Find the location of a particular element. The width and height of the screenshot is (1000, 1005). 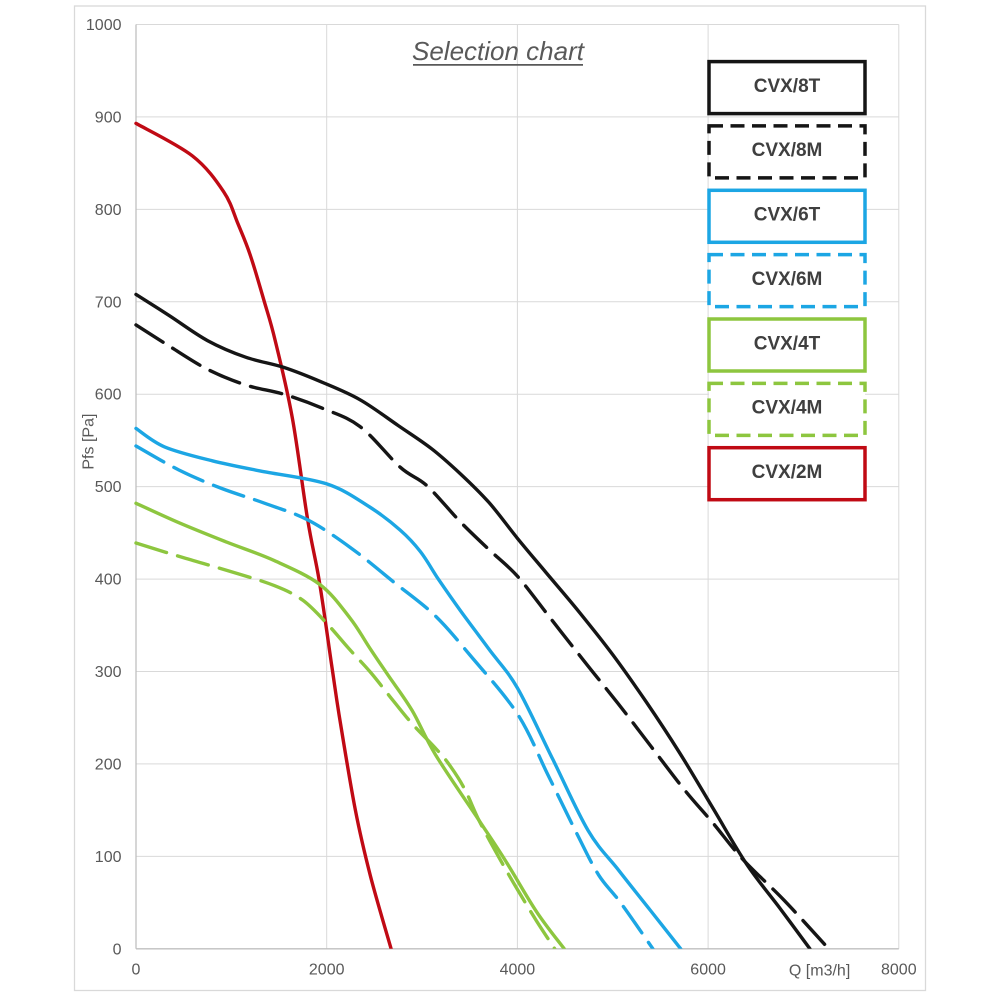

svg-text: CVX/6M is located at coordinates (787, 279).